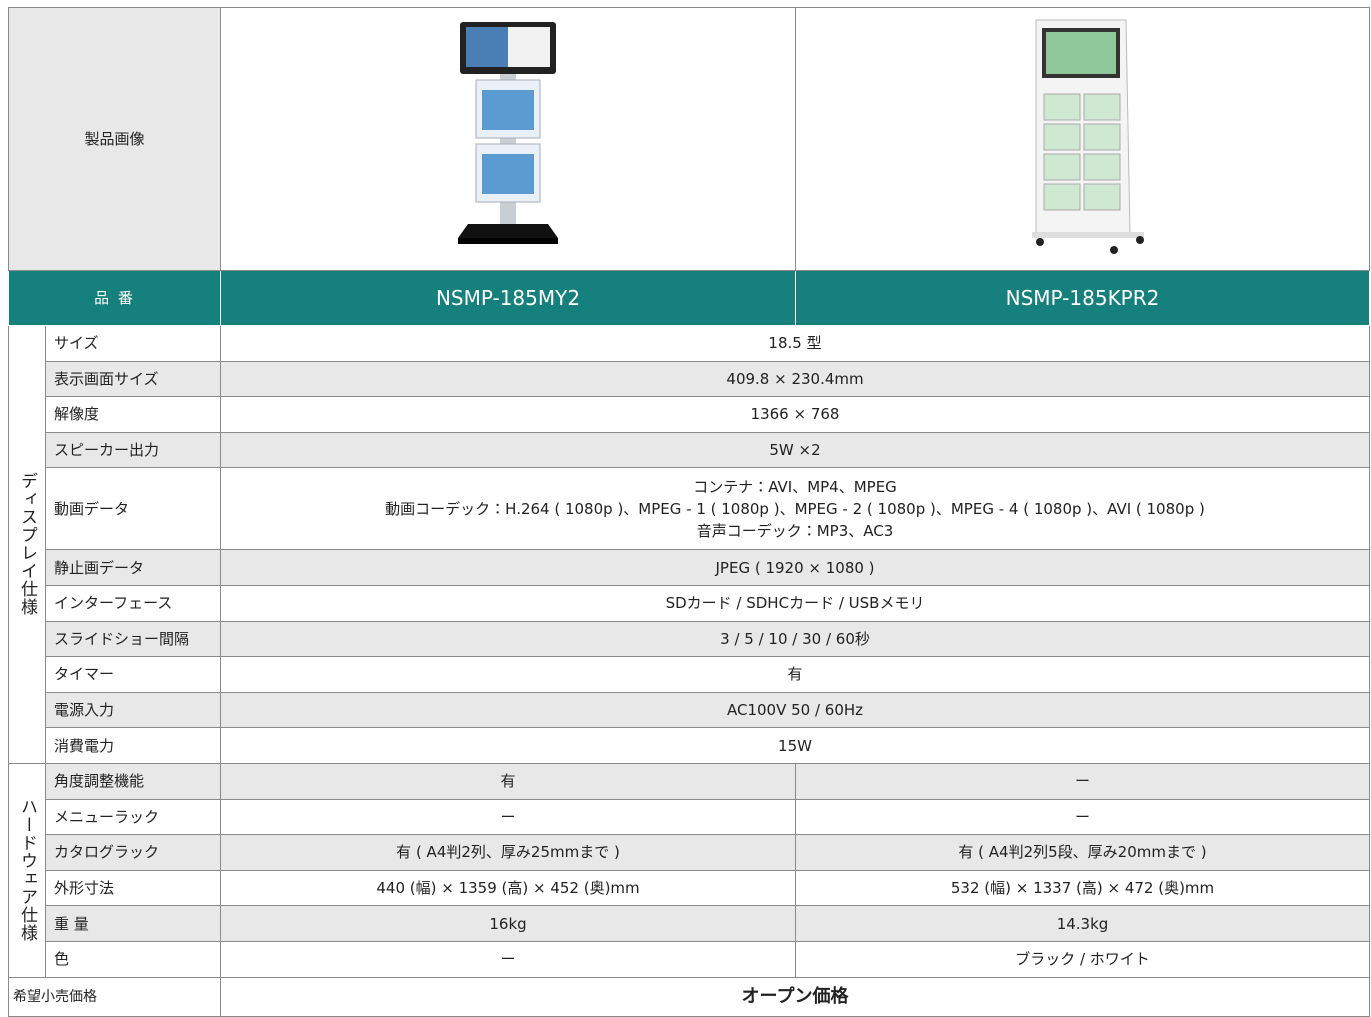  I want to click on spec-value: JPEG ( 1920 × 1080 ), so click(795, 567).